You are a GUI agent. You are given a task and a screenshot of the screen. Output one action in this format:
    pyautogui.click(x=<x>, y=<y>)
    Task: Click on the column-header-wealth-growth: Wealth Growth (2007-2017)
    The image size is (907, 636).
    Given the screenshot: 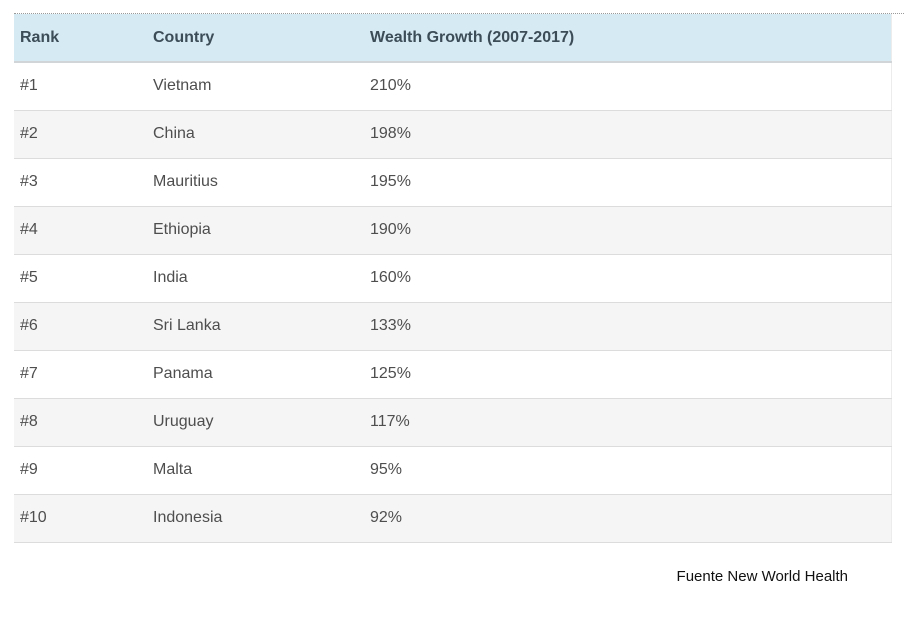 What is the action you would take?
    pyautogui.click(x=628, y=38)
    